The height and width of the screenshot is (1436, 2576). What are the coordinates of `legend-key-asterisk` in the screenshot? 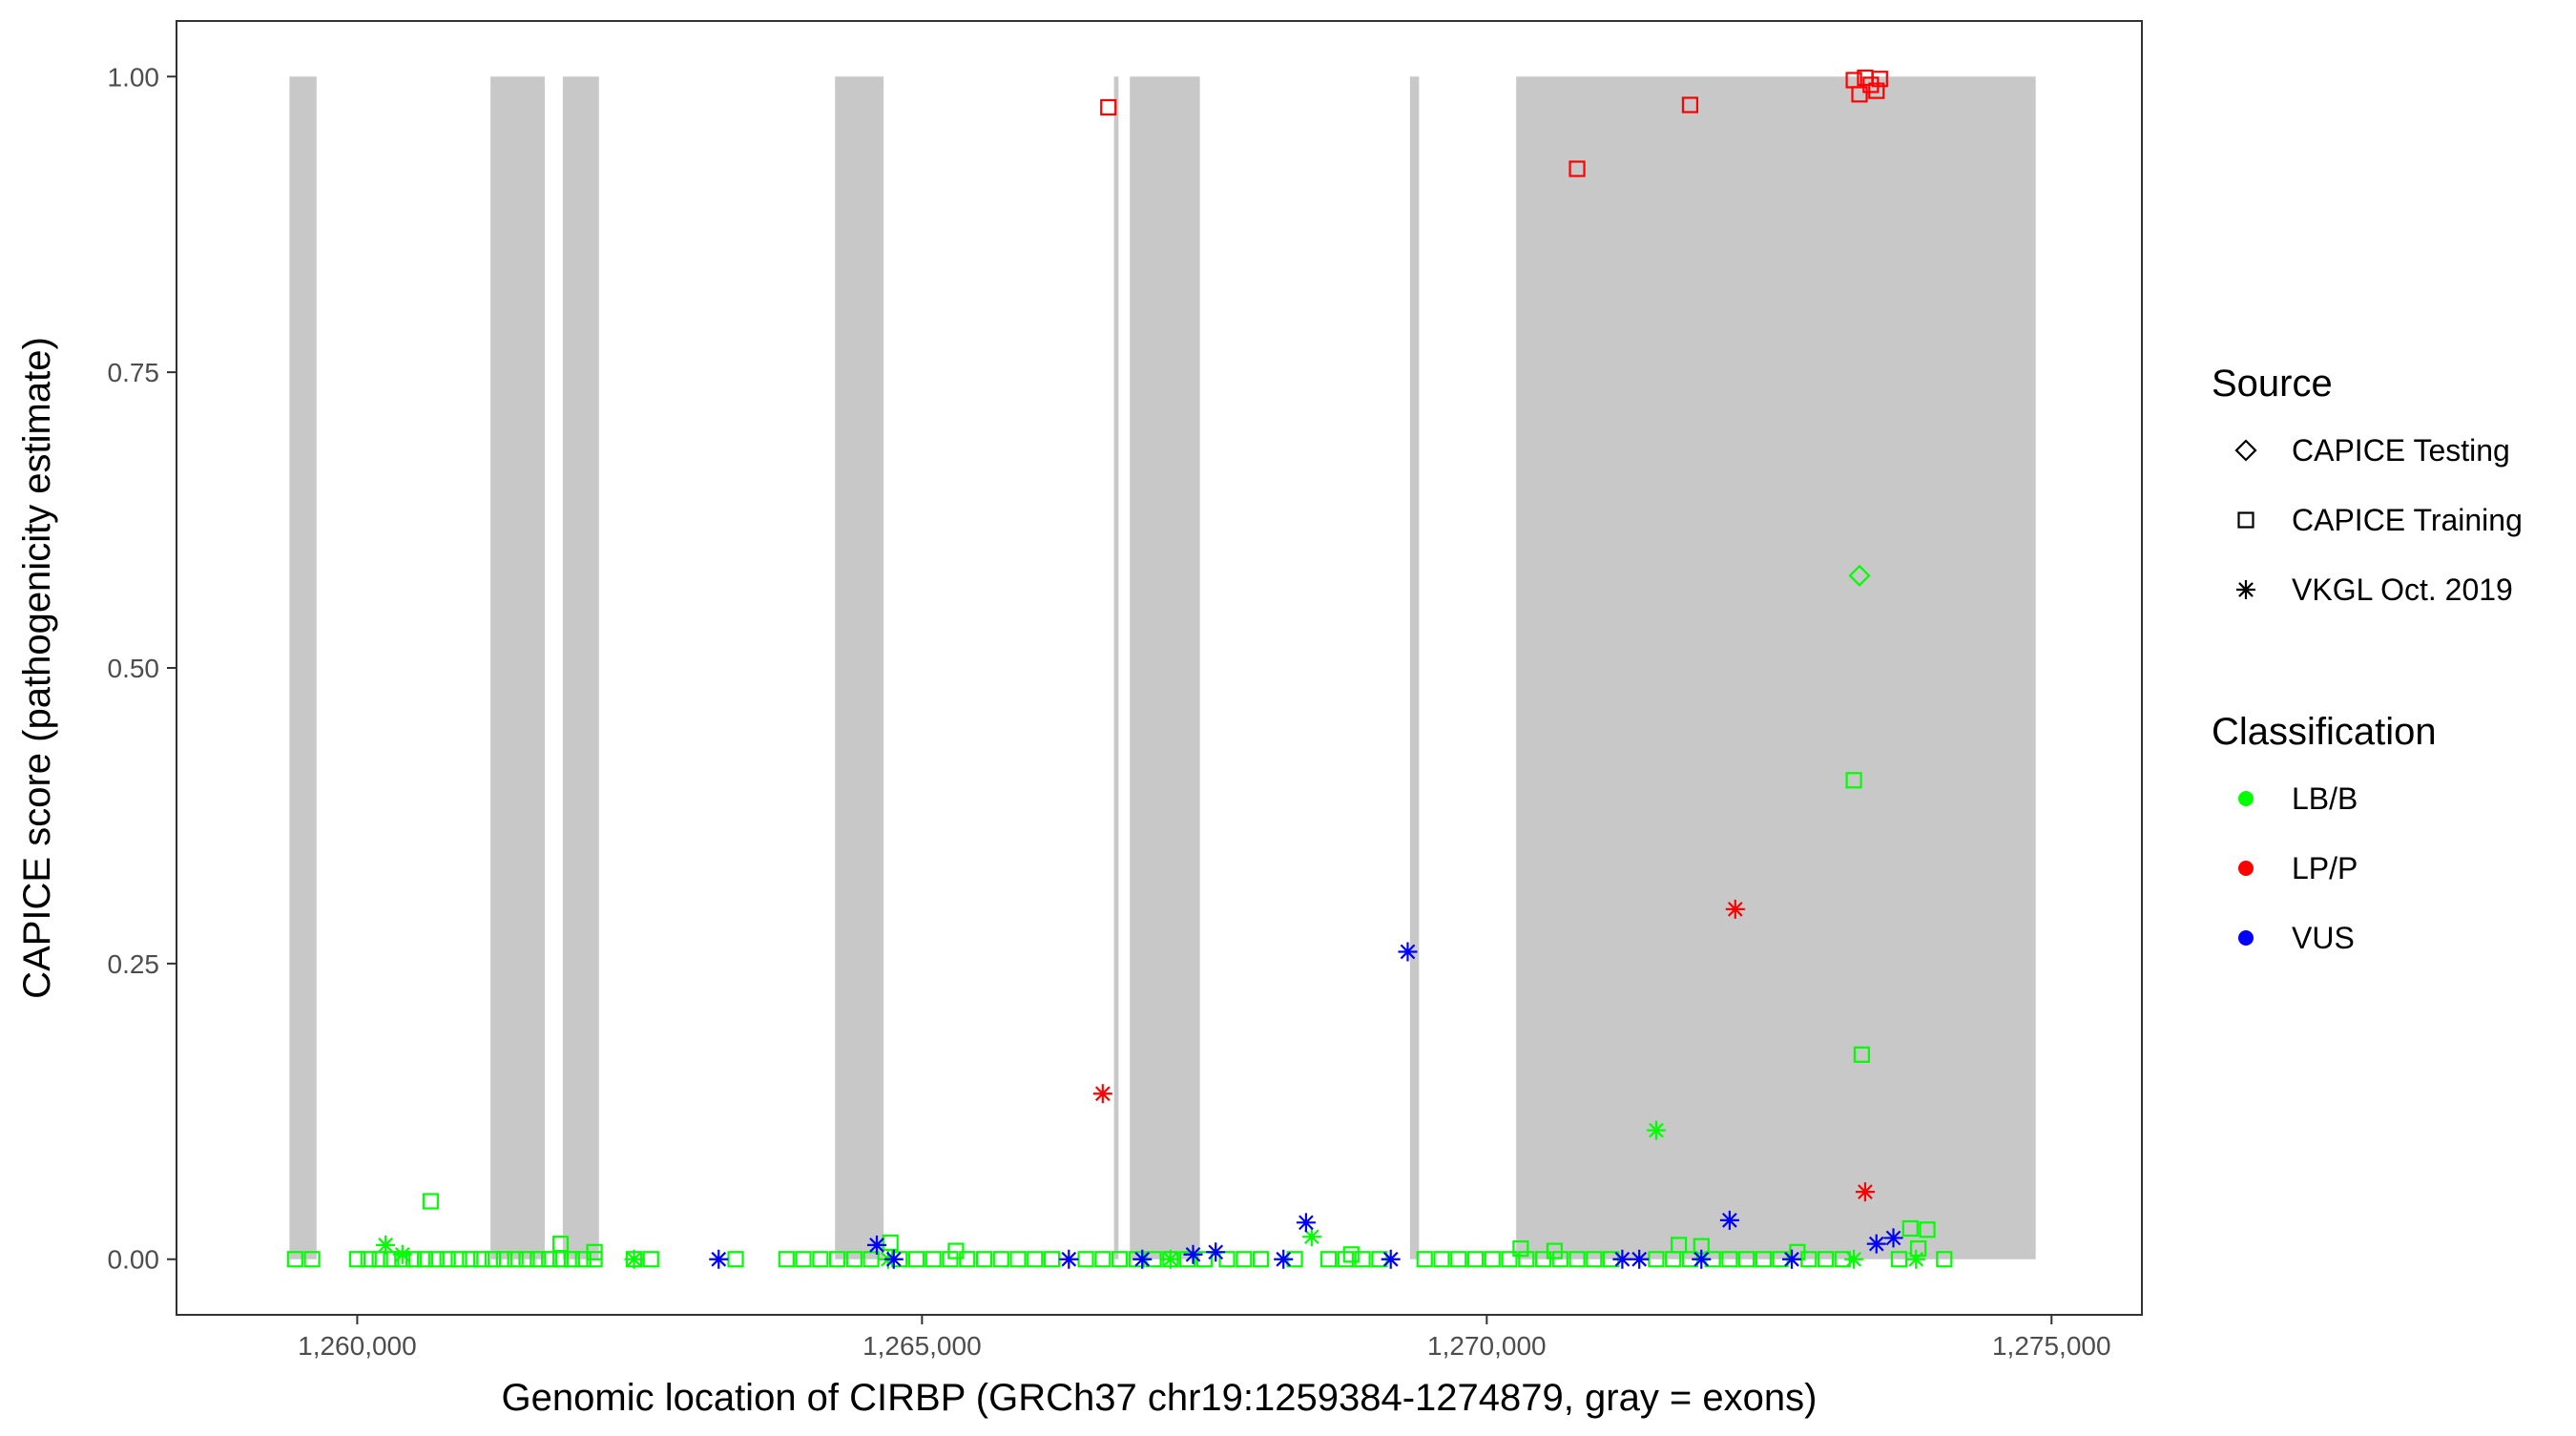 It's located at (2245, 589).